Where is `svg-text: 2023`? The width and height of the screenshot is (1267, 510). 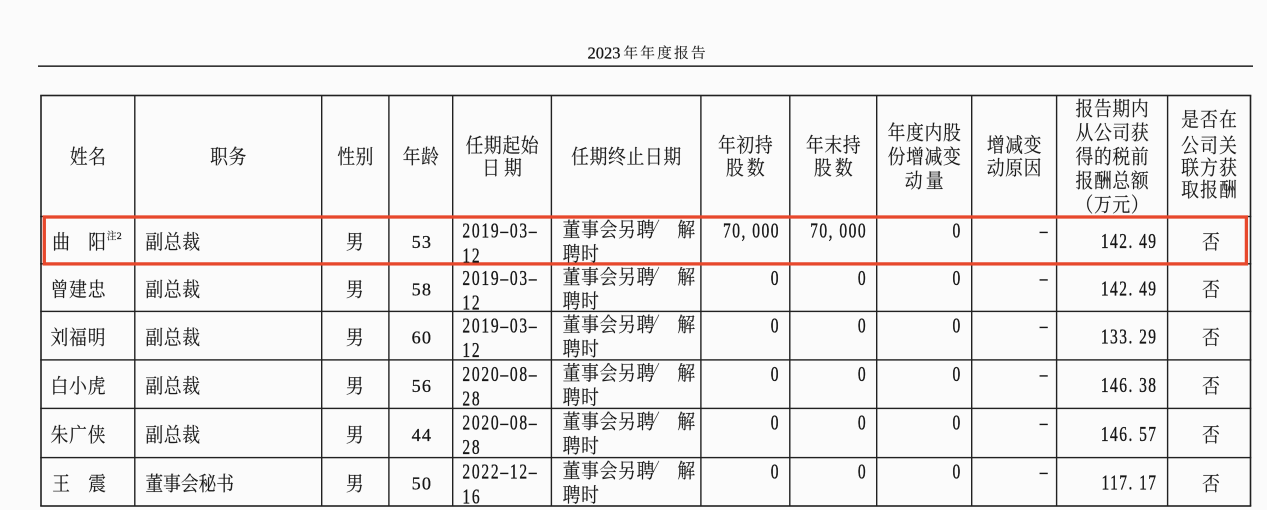 svg-text: 2023 is located at coordinates (604, 52).